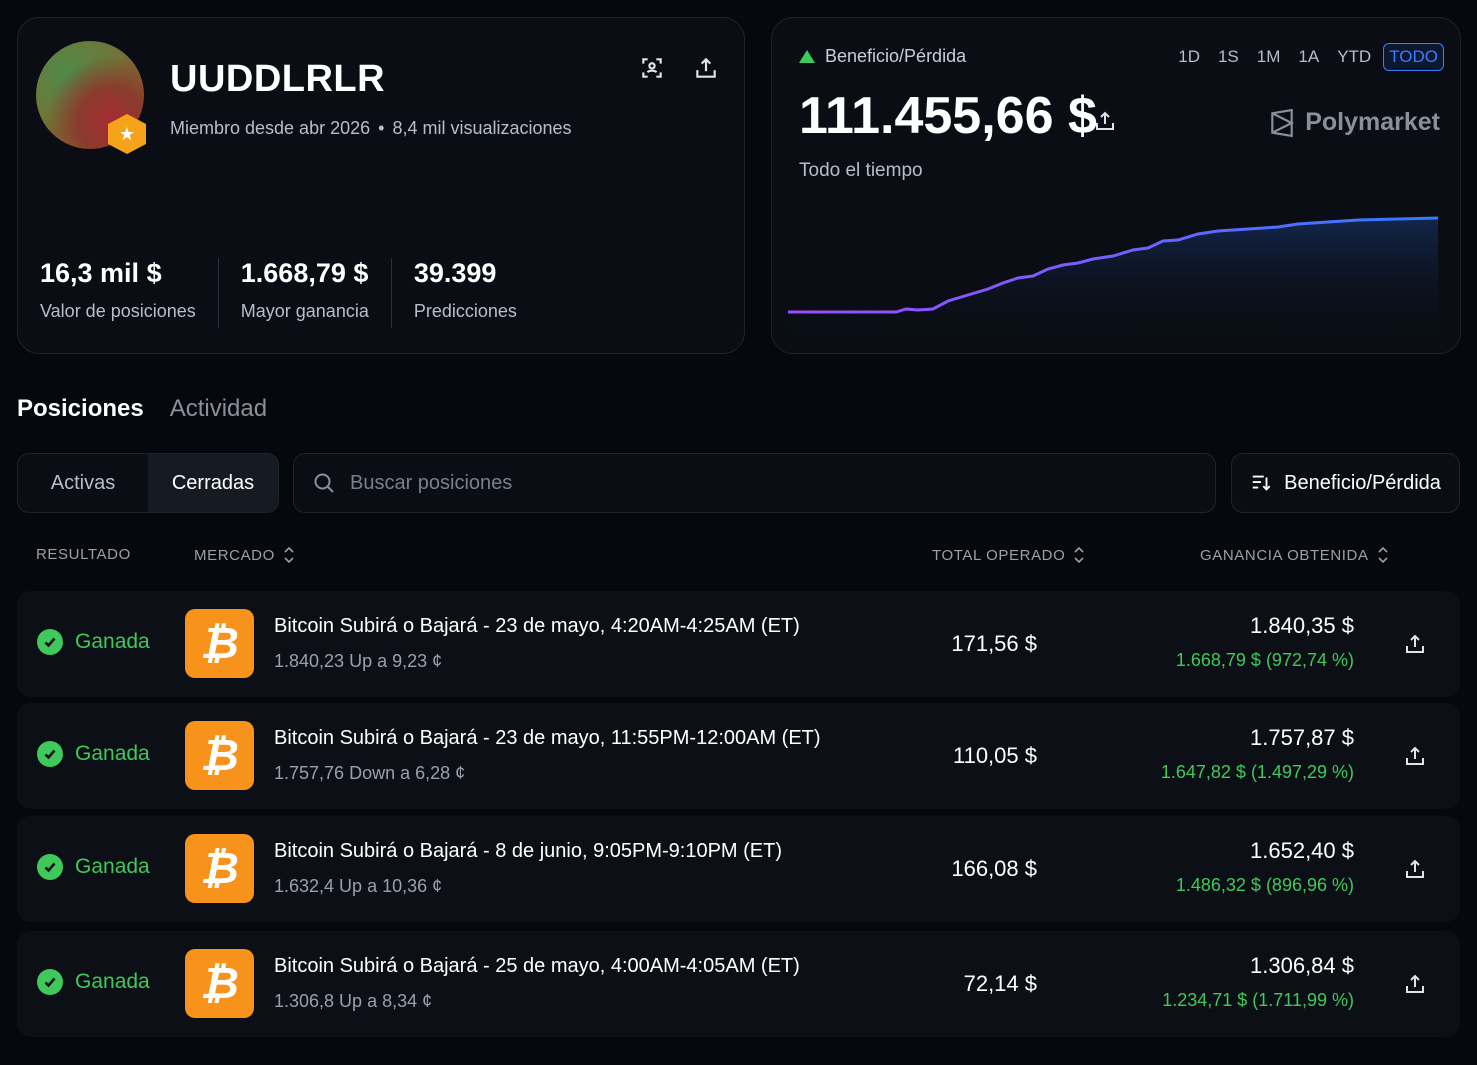 This screenshot has height=1065, width=1477. I want to click on header-total-label: TOTAL OPERADO, so click(999, 555).